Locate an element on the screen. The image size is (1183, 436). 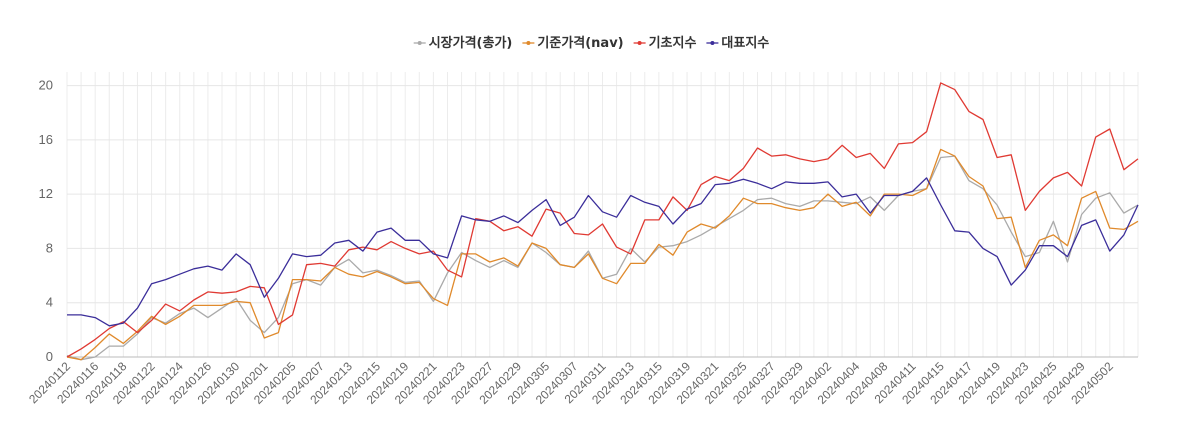
y-tick-label: 8 is located at coordinates (49, 247).